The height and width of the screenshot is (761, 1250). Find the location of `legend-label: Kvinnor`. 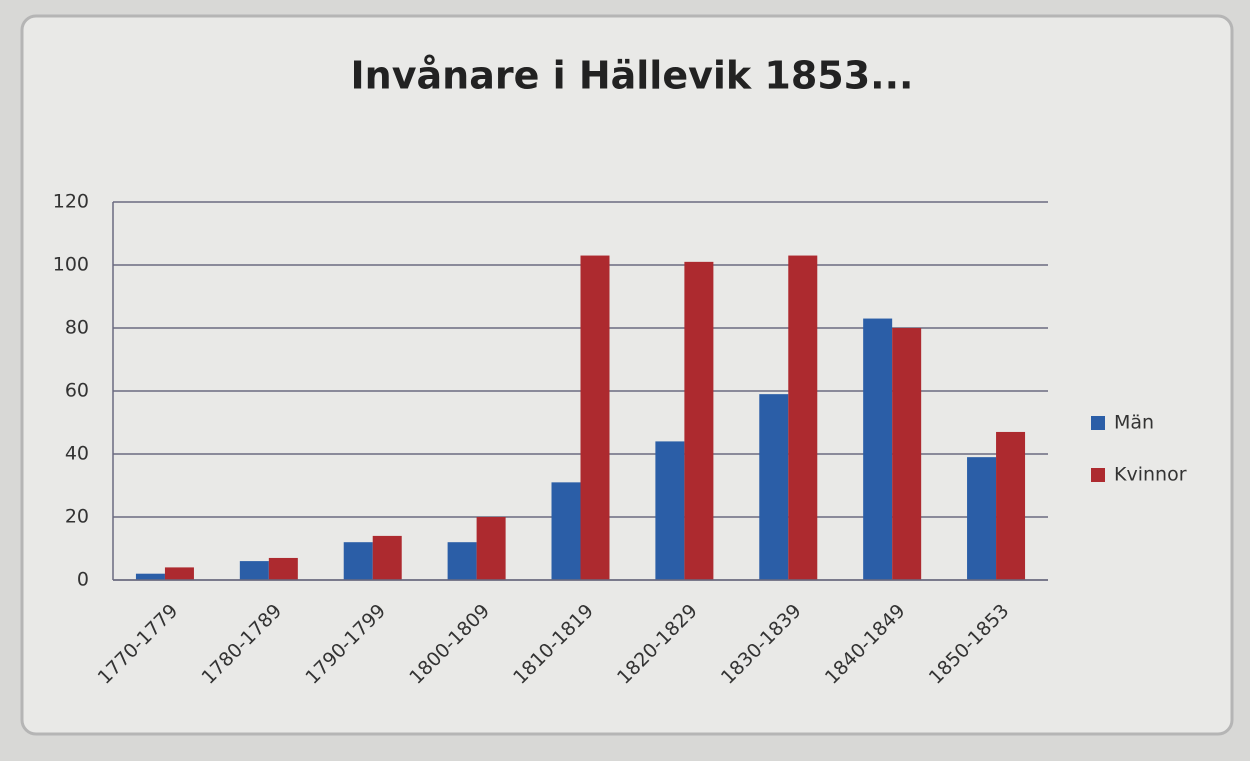

legend-label: Kvinnor is located at coordinates (1150, 475).